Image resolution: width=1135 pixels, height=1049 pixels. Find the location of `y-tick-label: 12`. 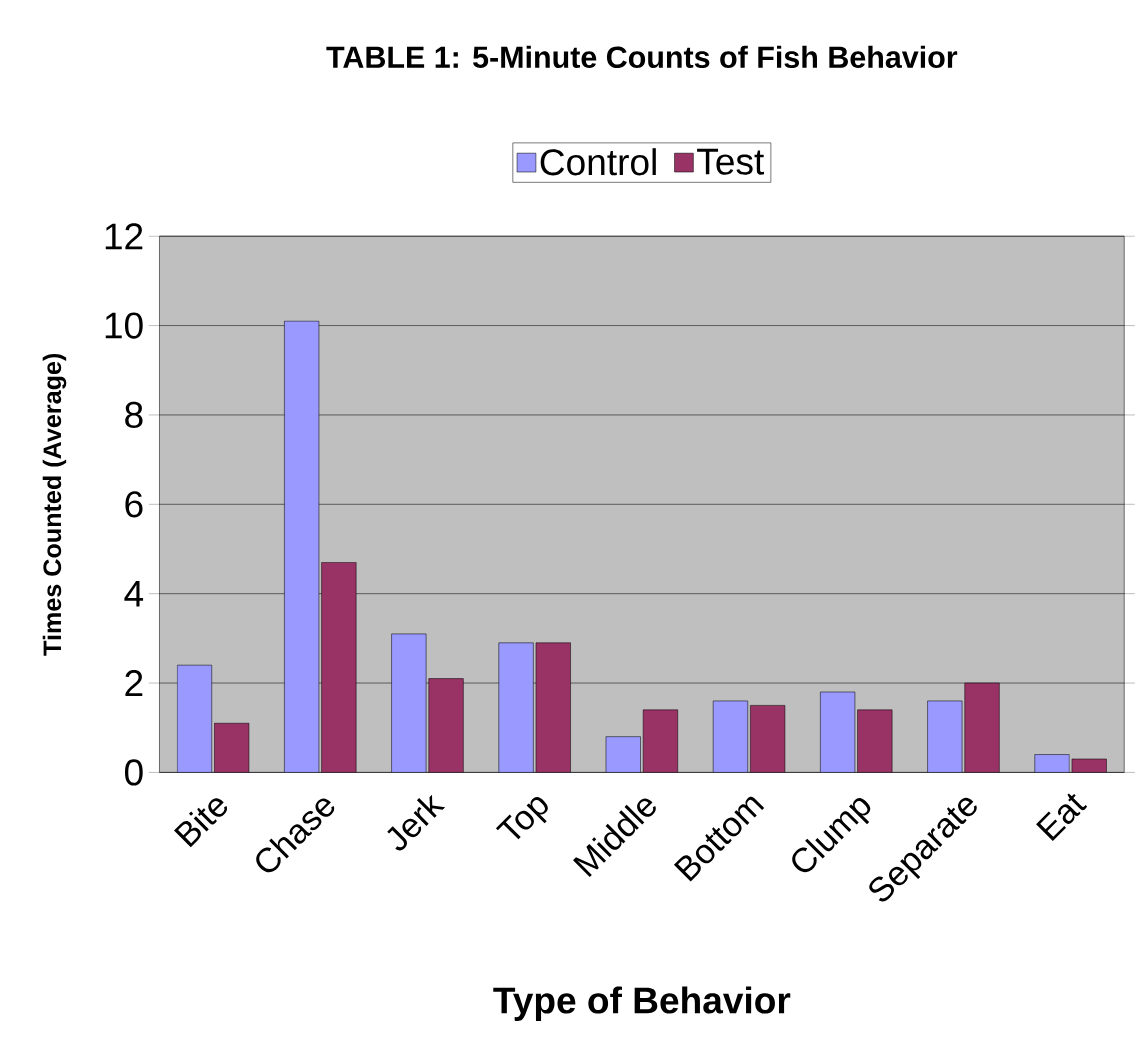

y-tick-label: 12 is located at coordinates (124, 236).